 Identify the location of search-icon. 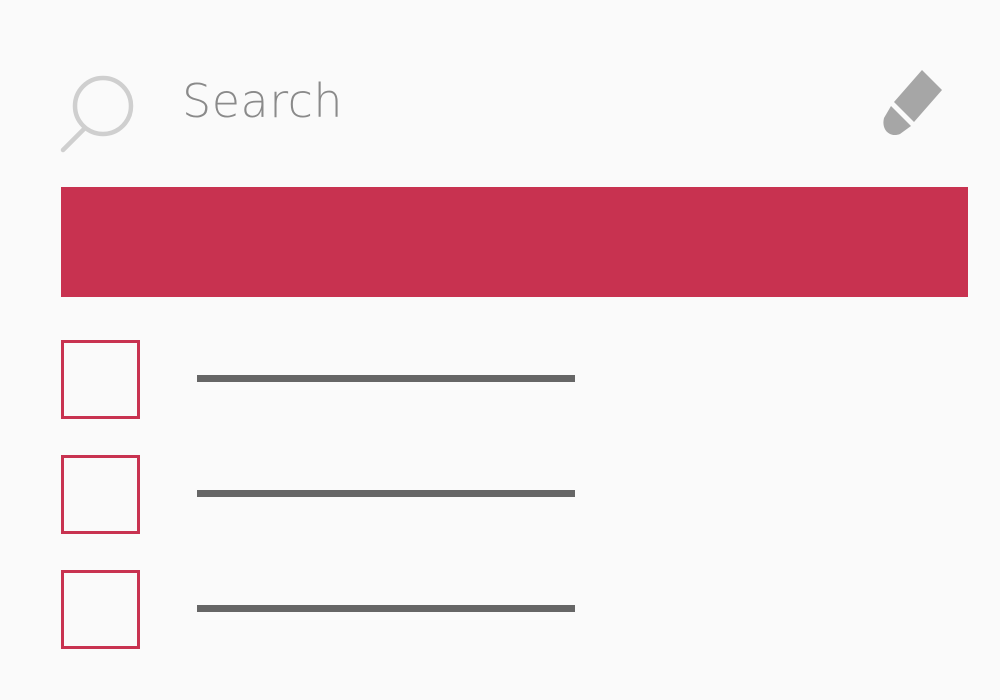
(98, 113).